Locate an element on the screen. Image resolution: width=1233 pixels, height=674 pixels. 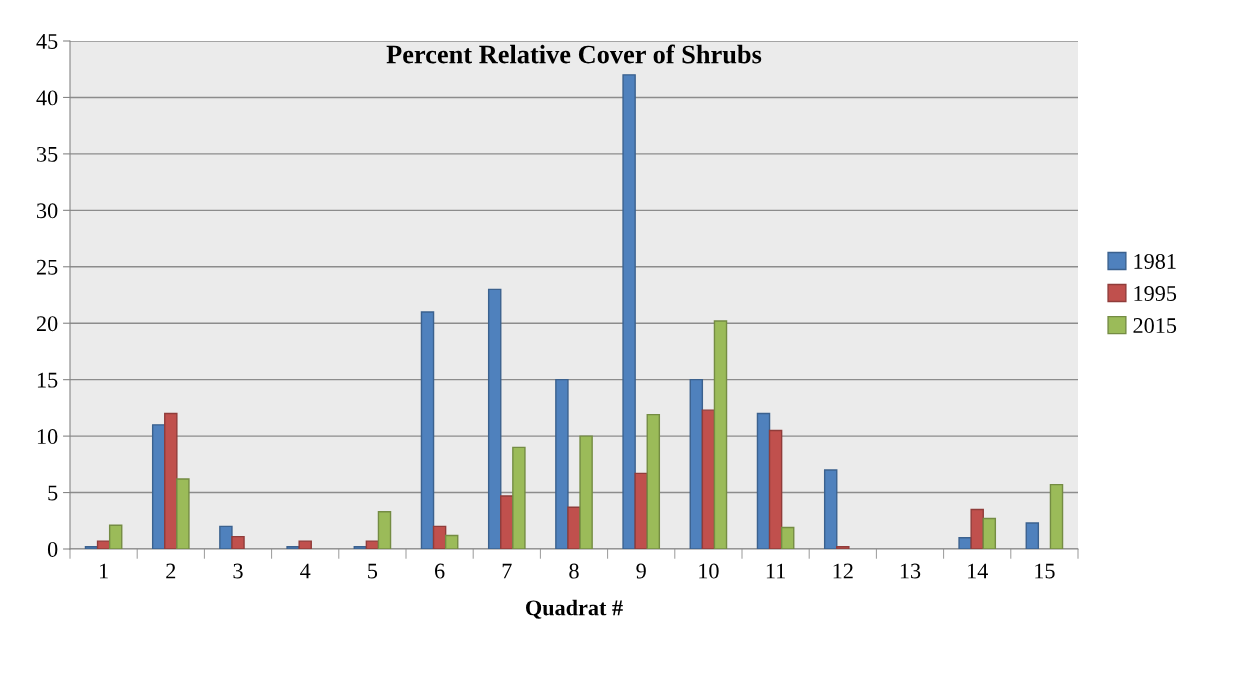
x-tick-label: 1 is located at coordinates (104, 571).